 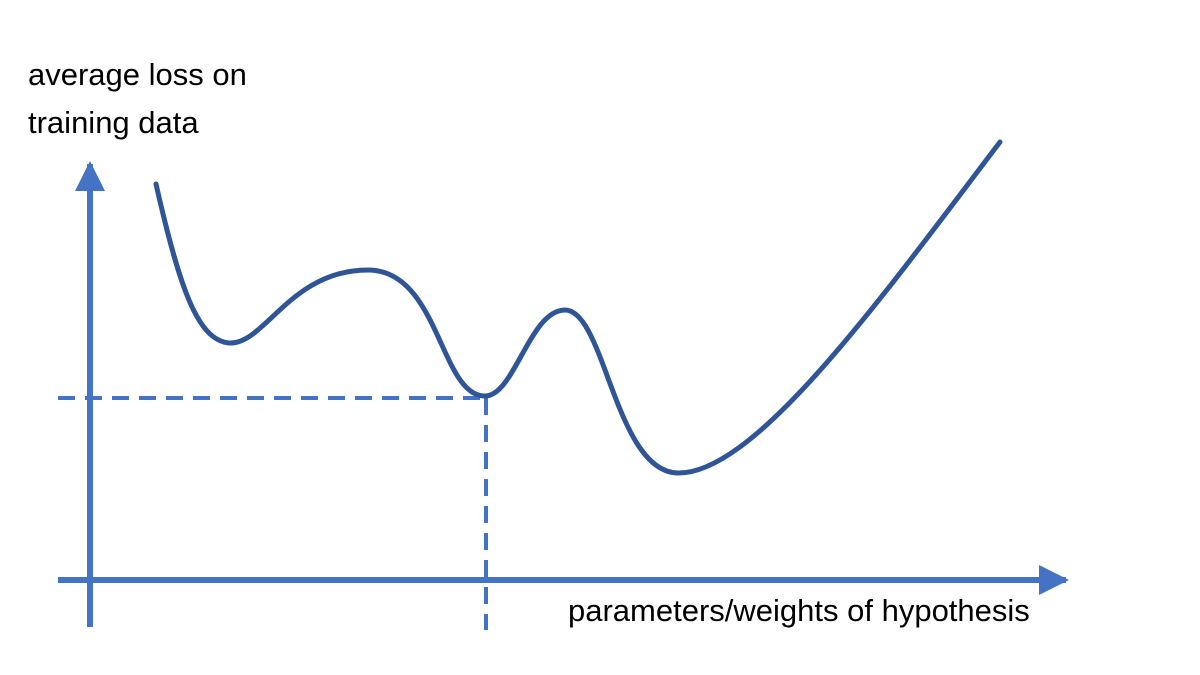 I want to click on y-axis-label-line2: training data, so click(x=113, y=122).